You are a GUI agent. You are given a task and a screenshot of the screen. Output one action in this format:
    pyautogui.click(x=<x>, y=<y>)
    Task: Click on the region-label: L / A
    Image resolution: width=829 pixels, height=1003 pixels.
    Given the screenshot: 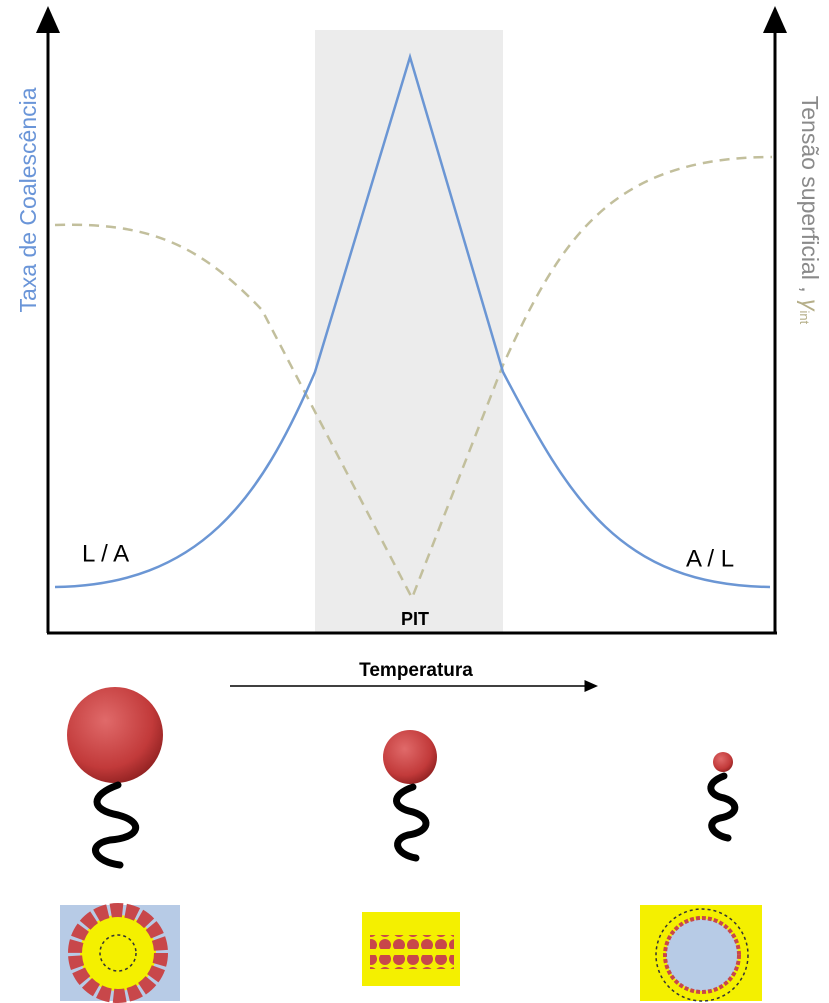 What is the action you would take?
    pyautogui.click(x=105, y=553)
    